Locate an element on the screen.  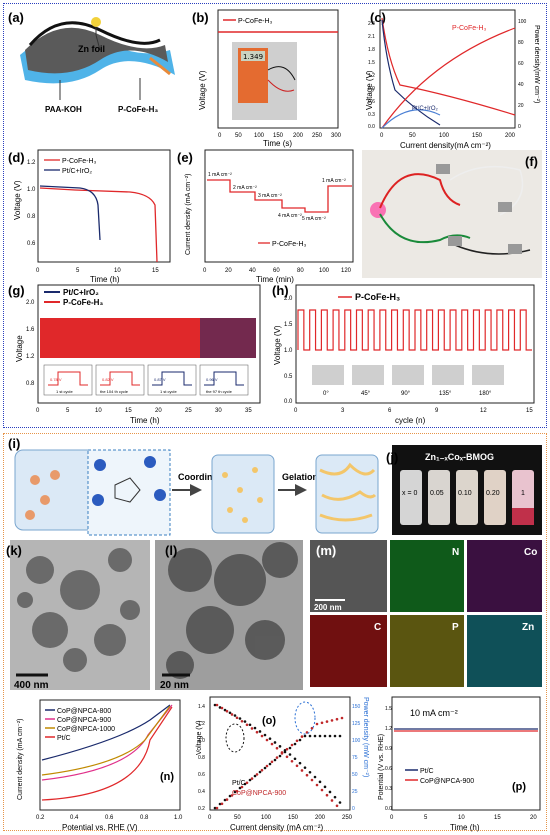
plot-frame-c is located at coordinates (447, 69).